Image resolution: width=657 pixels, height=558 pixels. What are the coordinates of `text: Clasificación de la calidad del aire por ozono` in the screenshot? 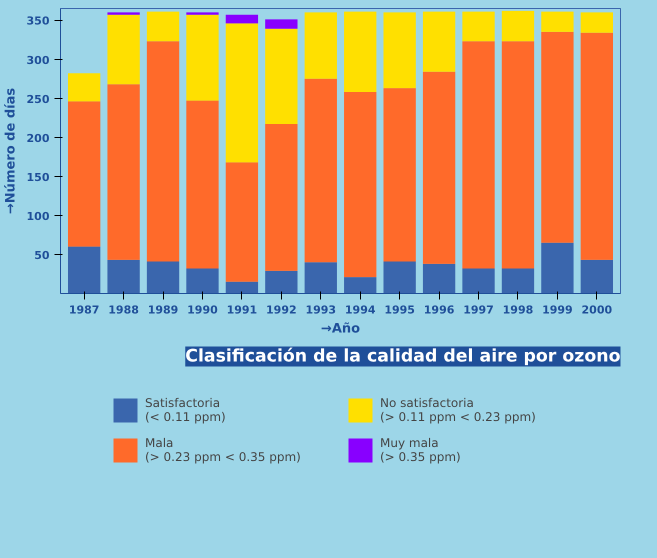 It's located at (403, 356).